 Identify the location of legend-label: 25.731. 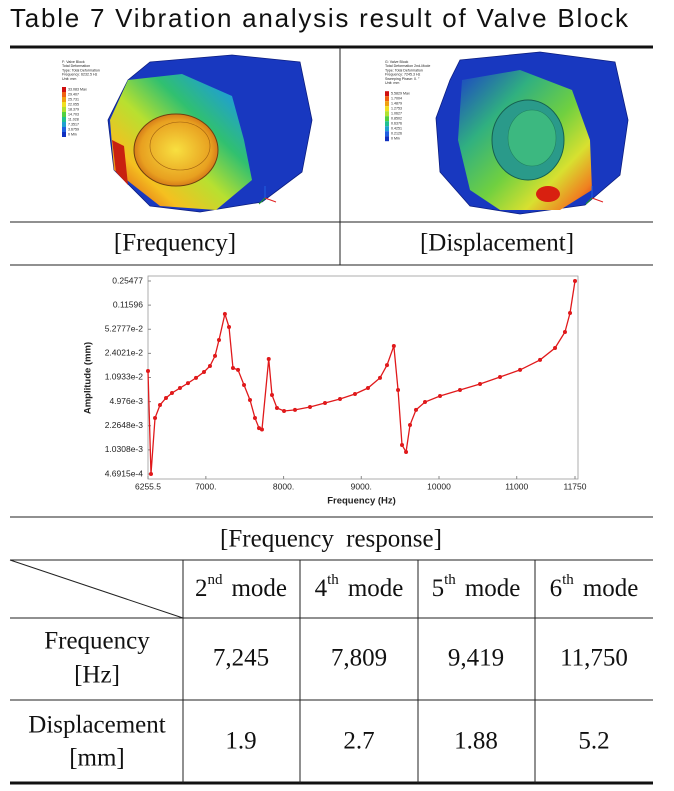
(73, 99).